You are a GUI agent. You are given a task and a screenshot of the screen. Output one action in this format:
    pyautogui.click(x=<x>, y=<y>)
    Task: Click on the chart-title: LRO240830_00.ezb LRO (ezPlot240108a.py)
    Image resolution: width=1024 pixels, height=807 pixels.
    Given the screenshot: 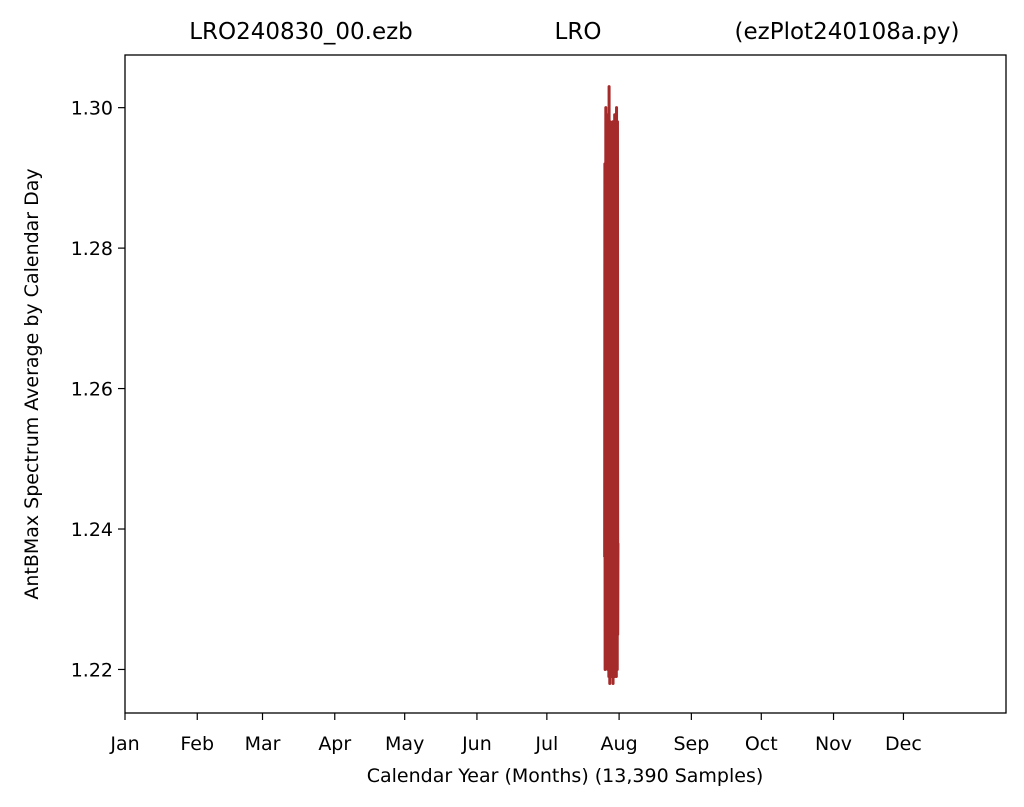 What is the action you would take?
    pyautogui.click(x=574, y=32)
    